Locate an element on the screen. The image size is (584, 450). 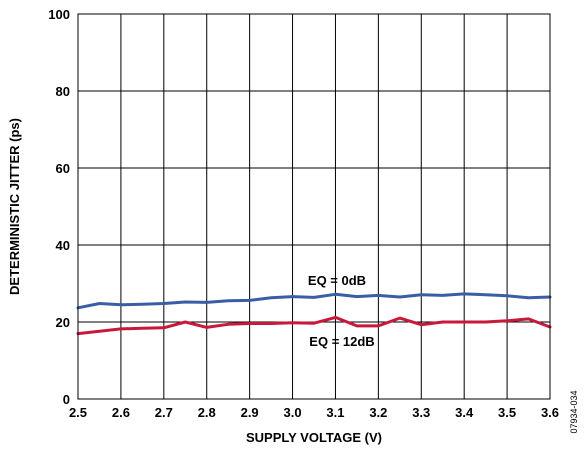
x-tick-label: 3.2 is located at coordinates (378, 412).